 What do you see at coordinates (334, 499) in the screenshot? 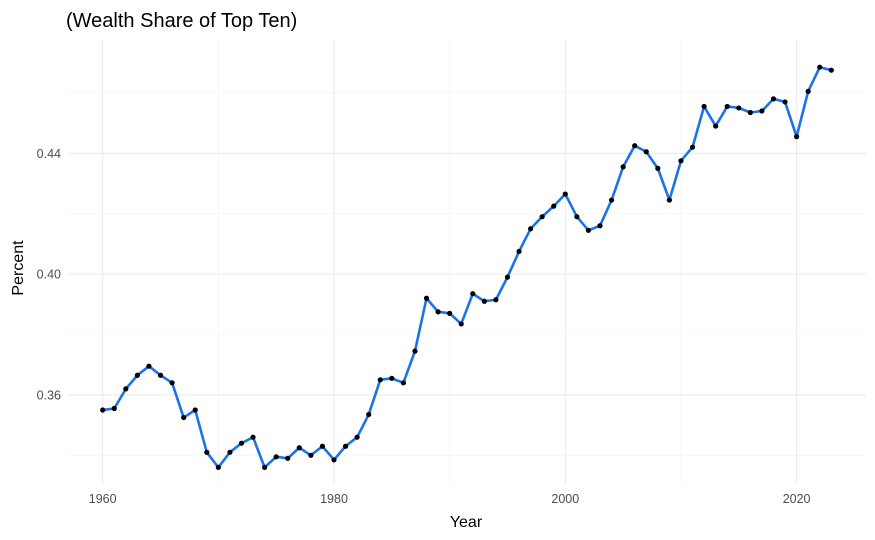
I see `x-tick-label: 1980` at bounding box center [334, 499].